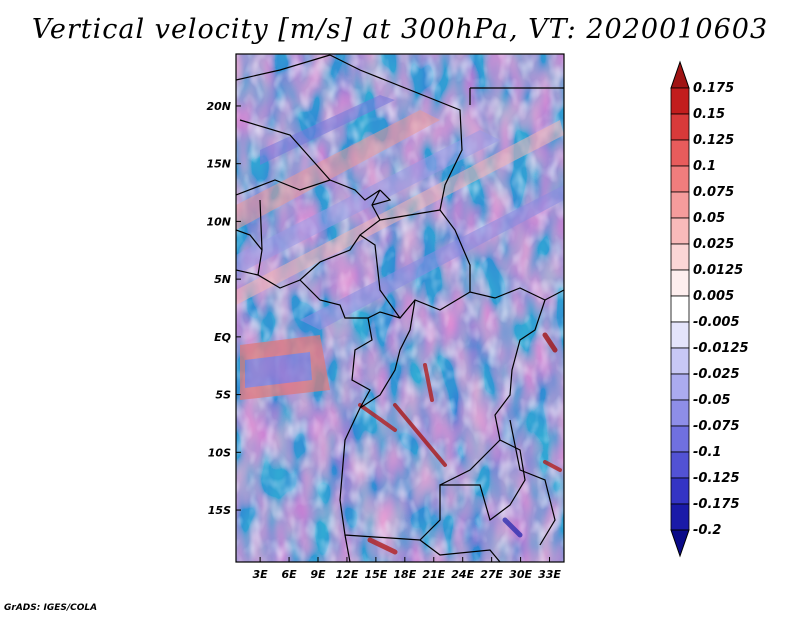 The width and height of the screenshot is (800, 618). I want to click on lon-tick-label: 6E, so click(289, 574).